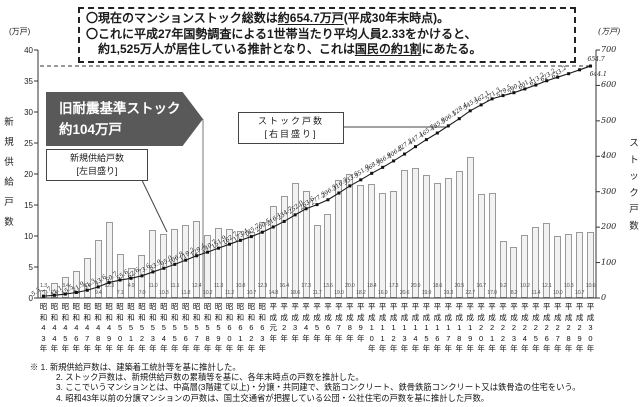  Describe the element at coordinates (91, 129) in the screenshot. I see `banner-text-line2: 約104万戸` at that location.